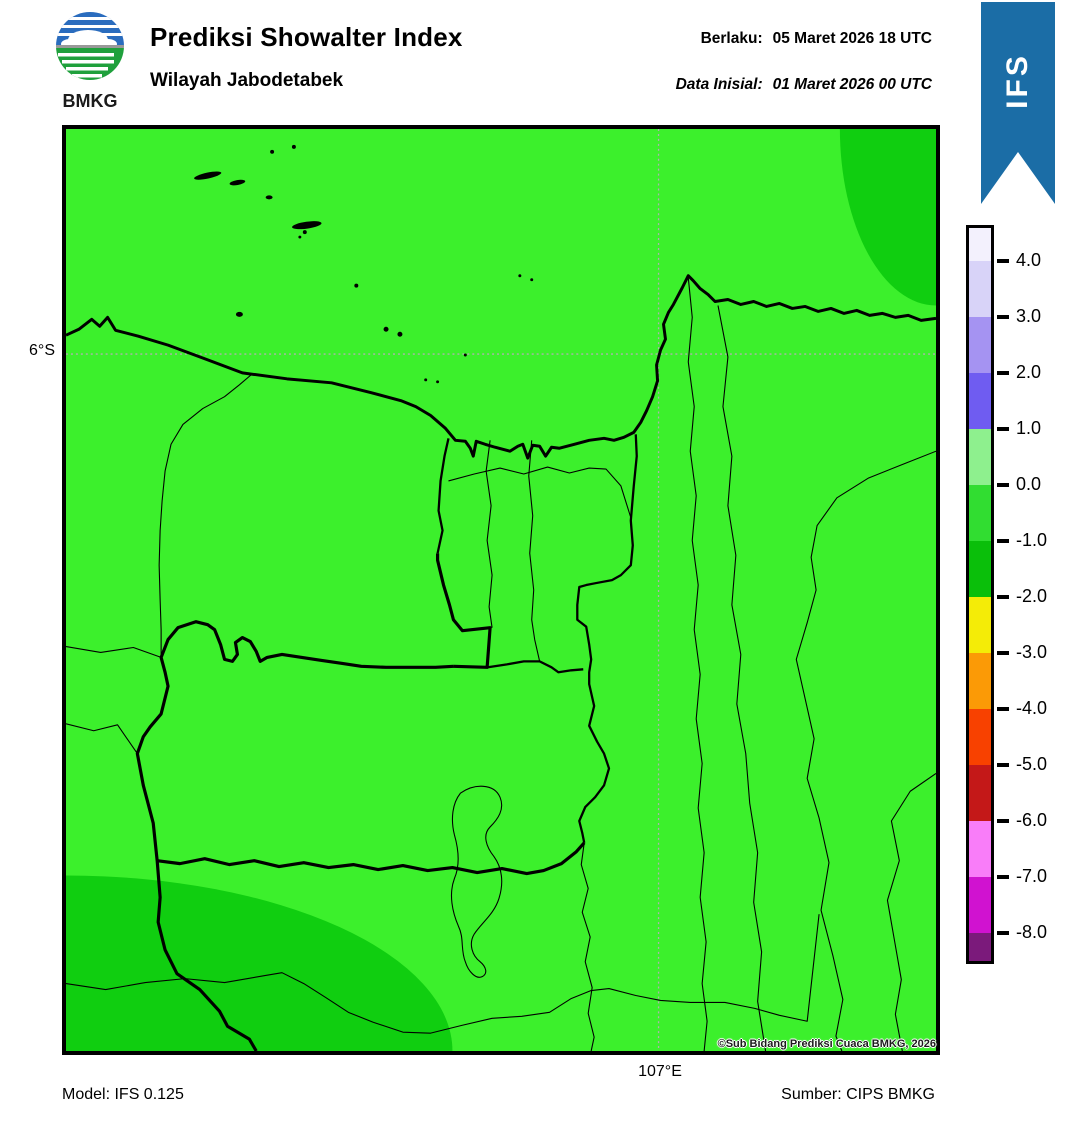  Describe the element at coordinates (719, 84) in the screenshot. I see `initial-time-label: Data Inisial:` at that location.